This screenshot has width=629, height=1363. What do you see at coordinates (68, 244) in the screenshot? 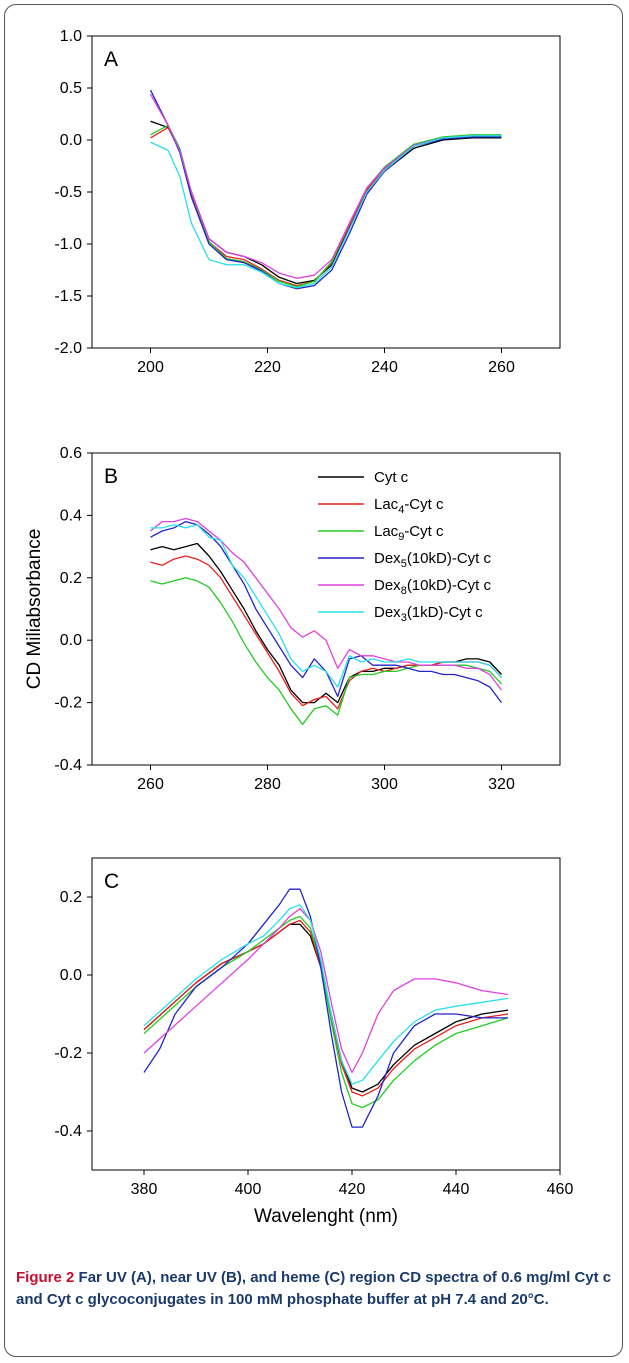
I see `panel-a-y-tick-label: -1.0` at bounding box center [68, 244].